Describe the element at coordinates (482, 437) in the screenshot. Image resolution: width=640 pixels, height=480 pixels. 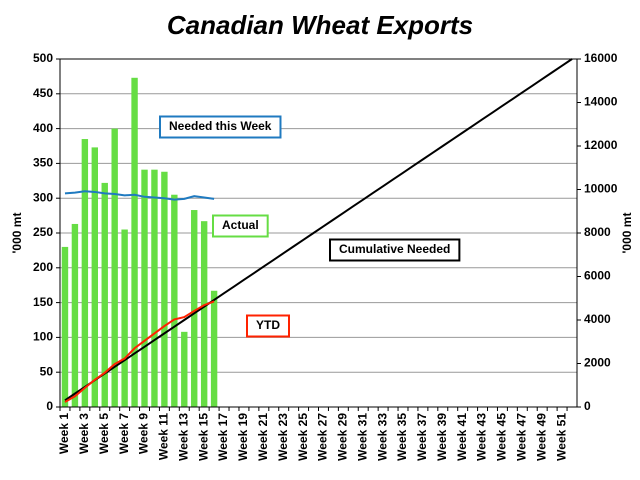
I see `x-tick-label: Week 43` at that location.